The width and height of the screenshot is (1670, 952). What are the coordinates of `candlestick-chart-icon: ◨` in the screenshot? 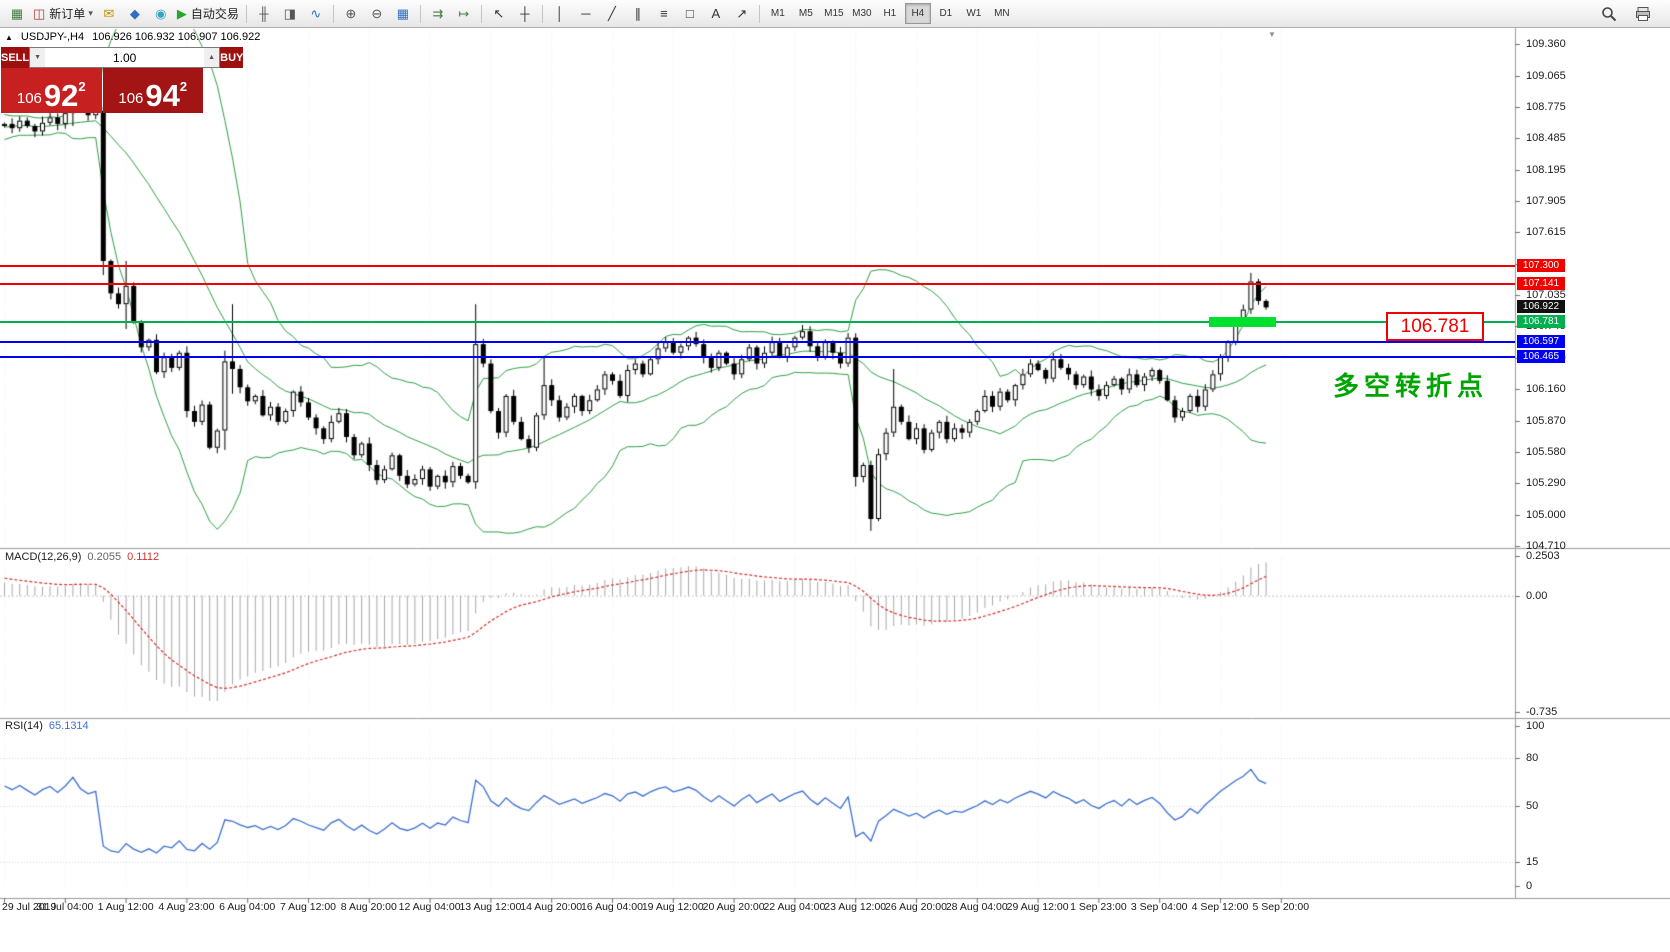 It's located at (290, 14).